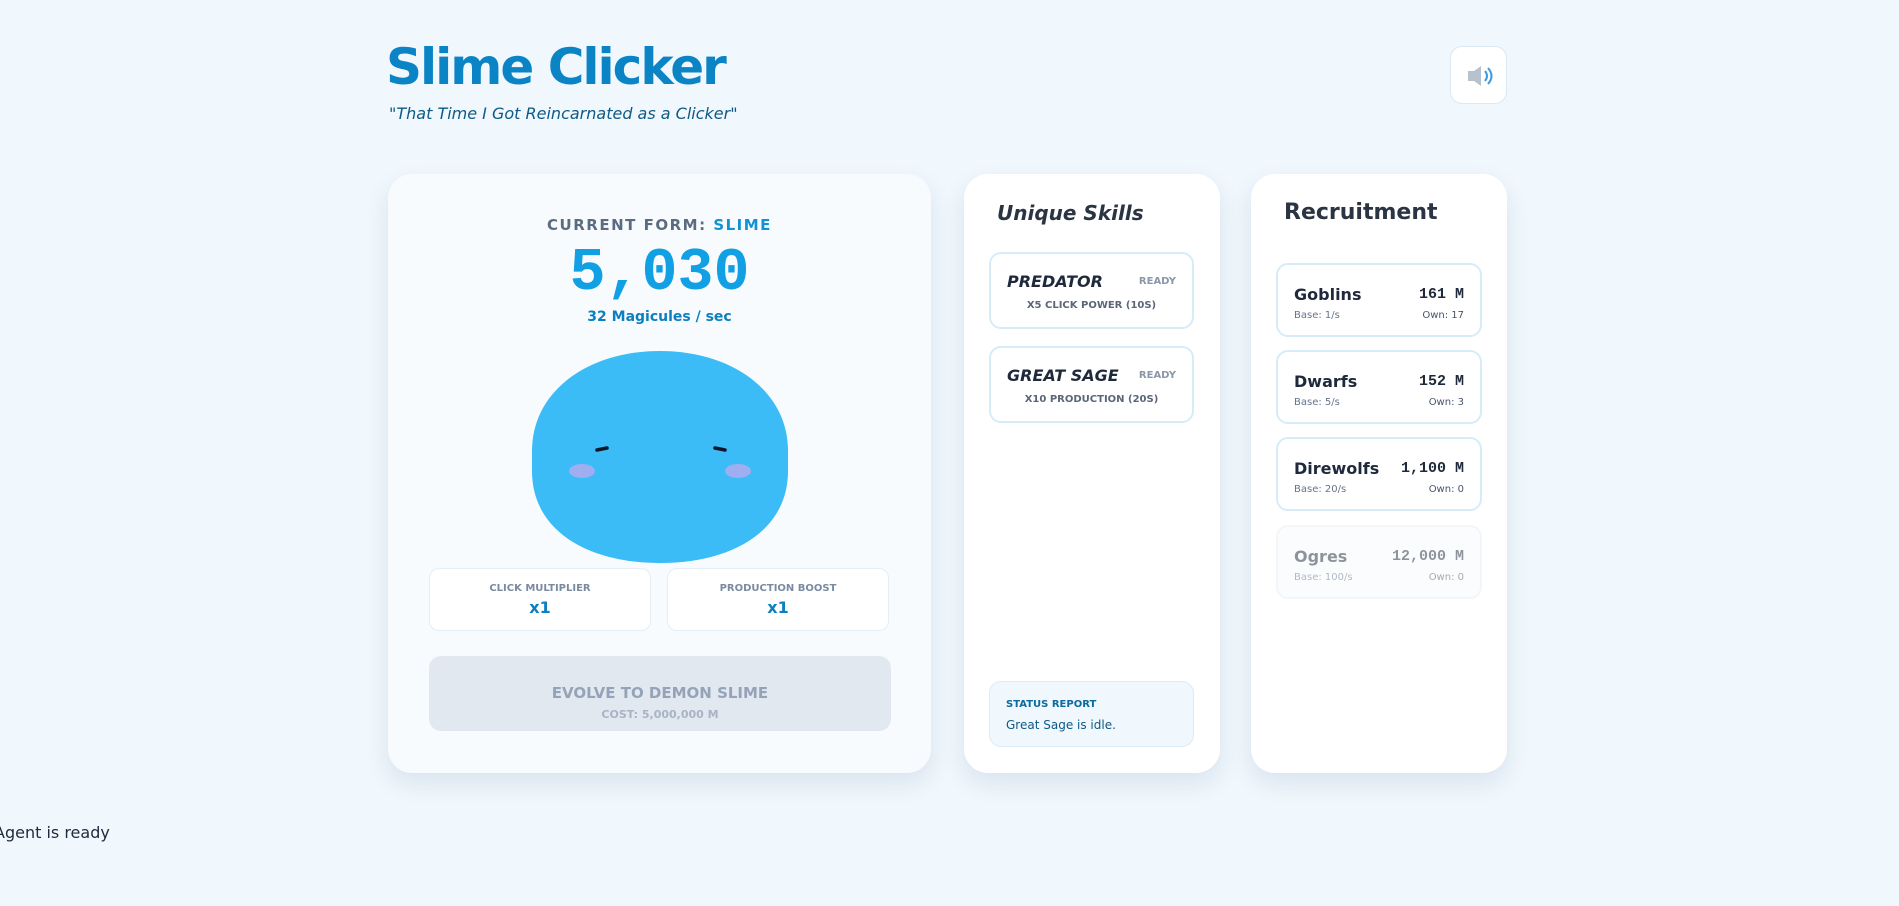  Describe the element at coordinates (778, 588) in the screenshot. I see `stat-label: PRODUCTION BOOST` at that location.